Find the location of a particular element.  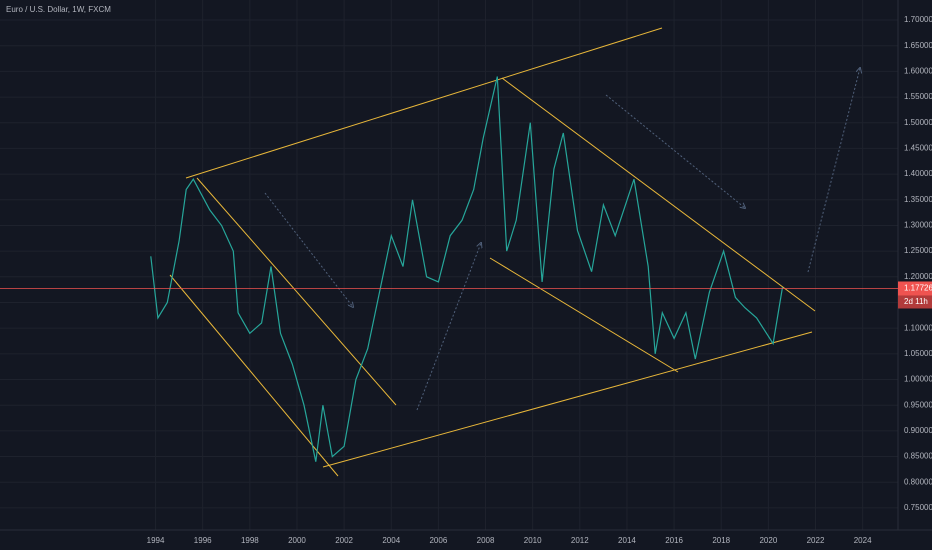

y-tick-label: 1.05000 is located at coordinates (918, 353).